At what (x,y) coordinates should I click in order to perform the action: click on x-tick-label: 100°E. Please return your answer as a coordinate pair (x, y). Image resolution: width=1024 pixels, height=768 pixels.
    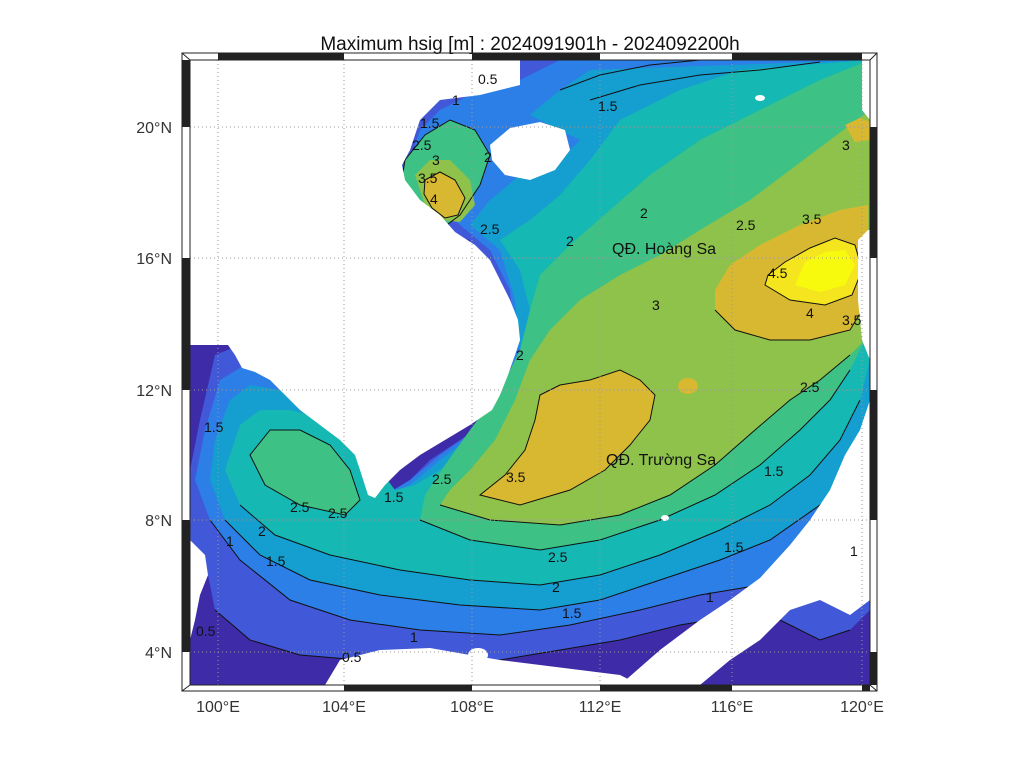
    Looking at the image, I should click on (218, 707).